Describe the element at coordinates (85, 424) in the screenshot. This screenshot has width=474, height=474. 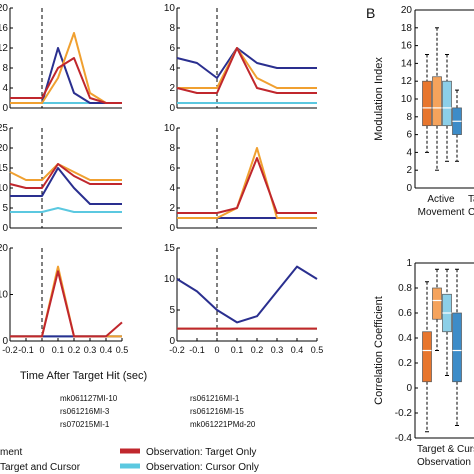
I see `unit-label-col1-3: rs070215MI-1` at that location.